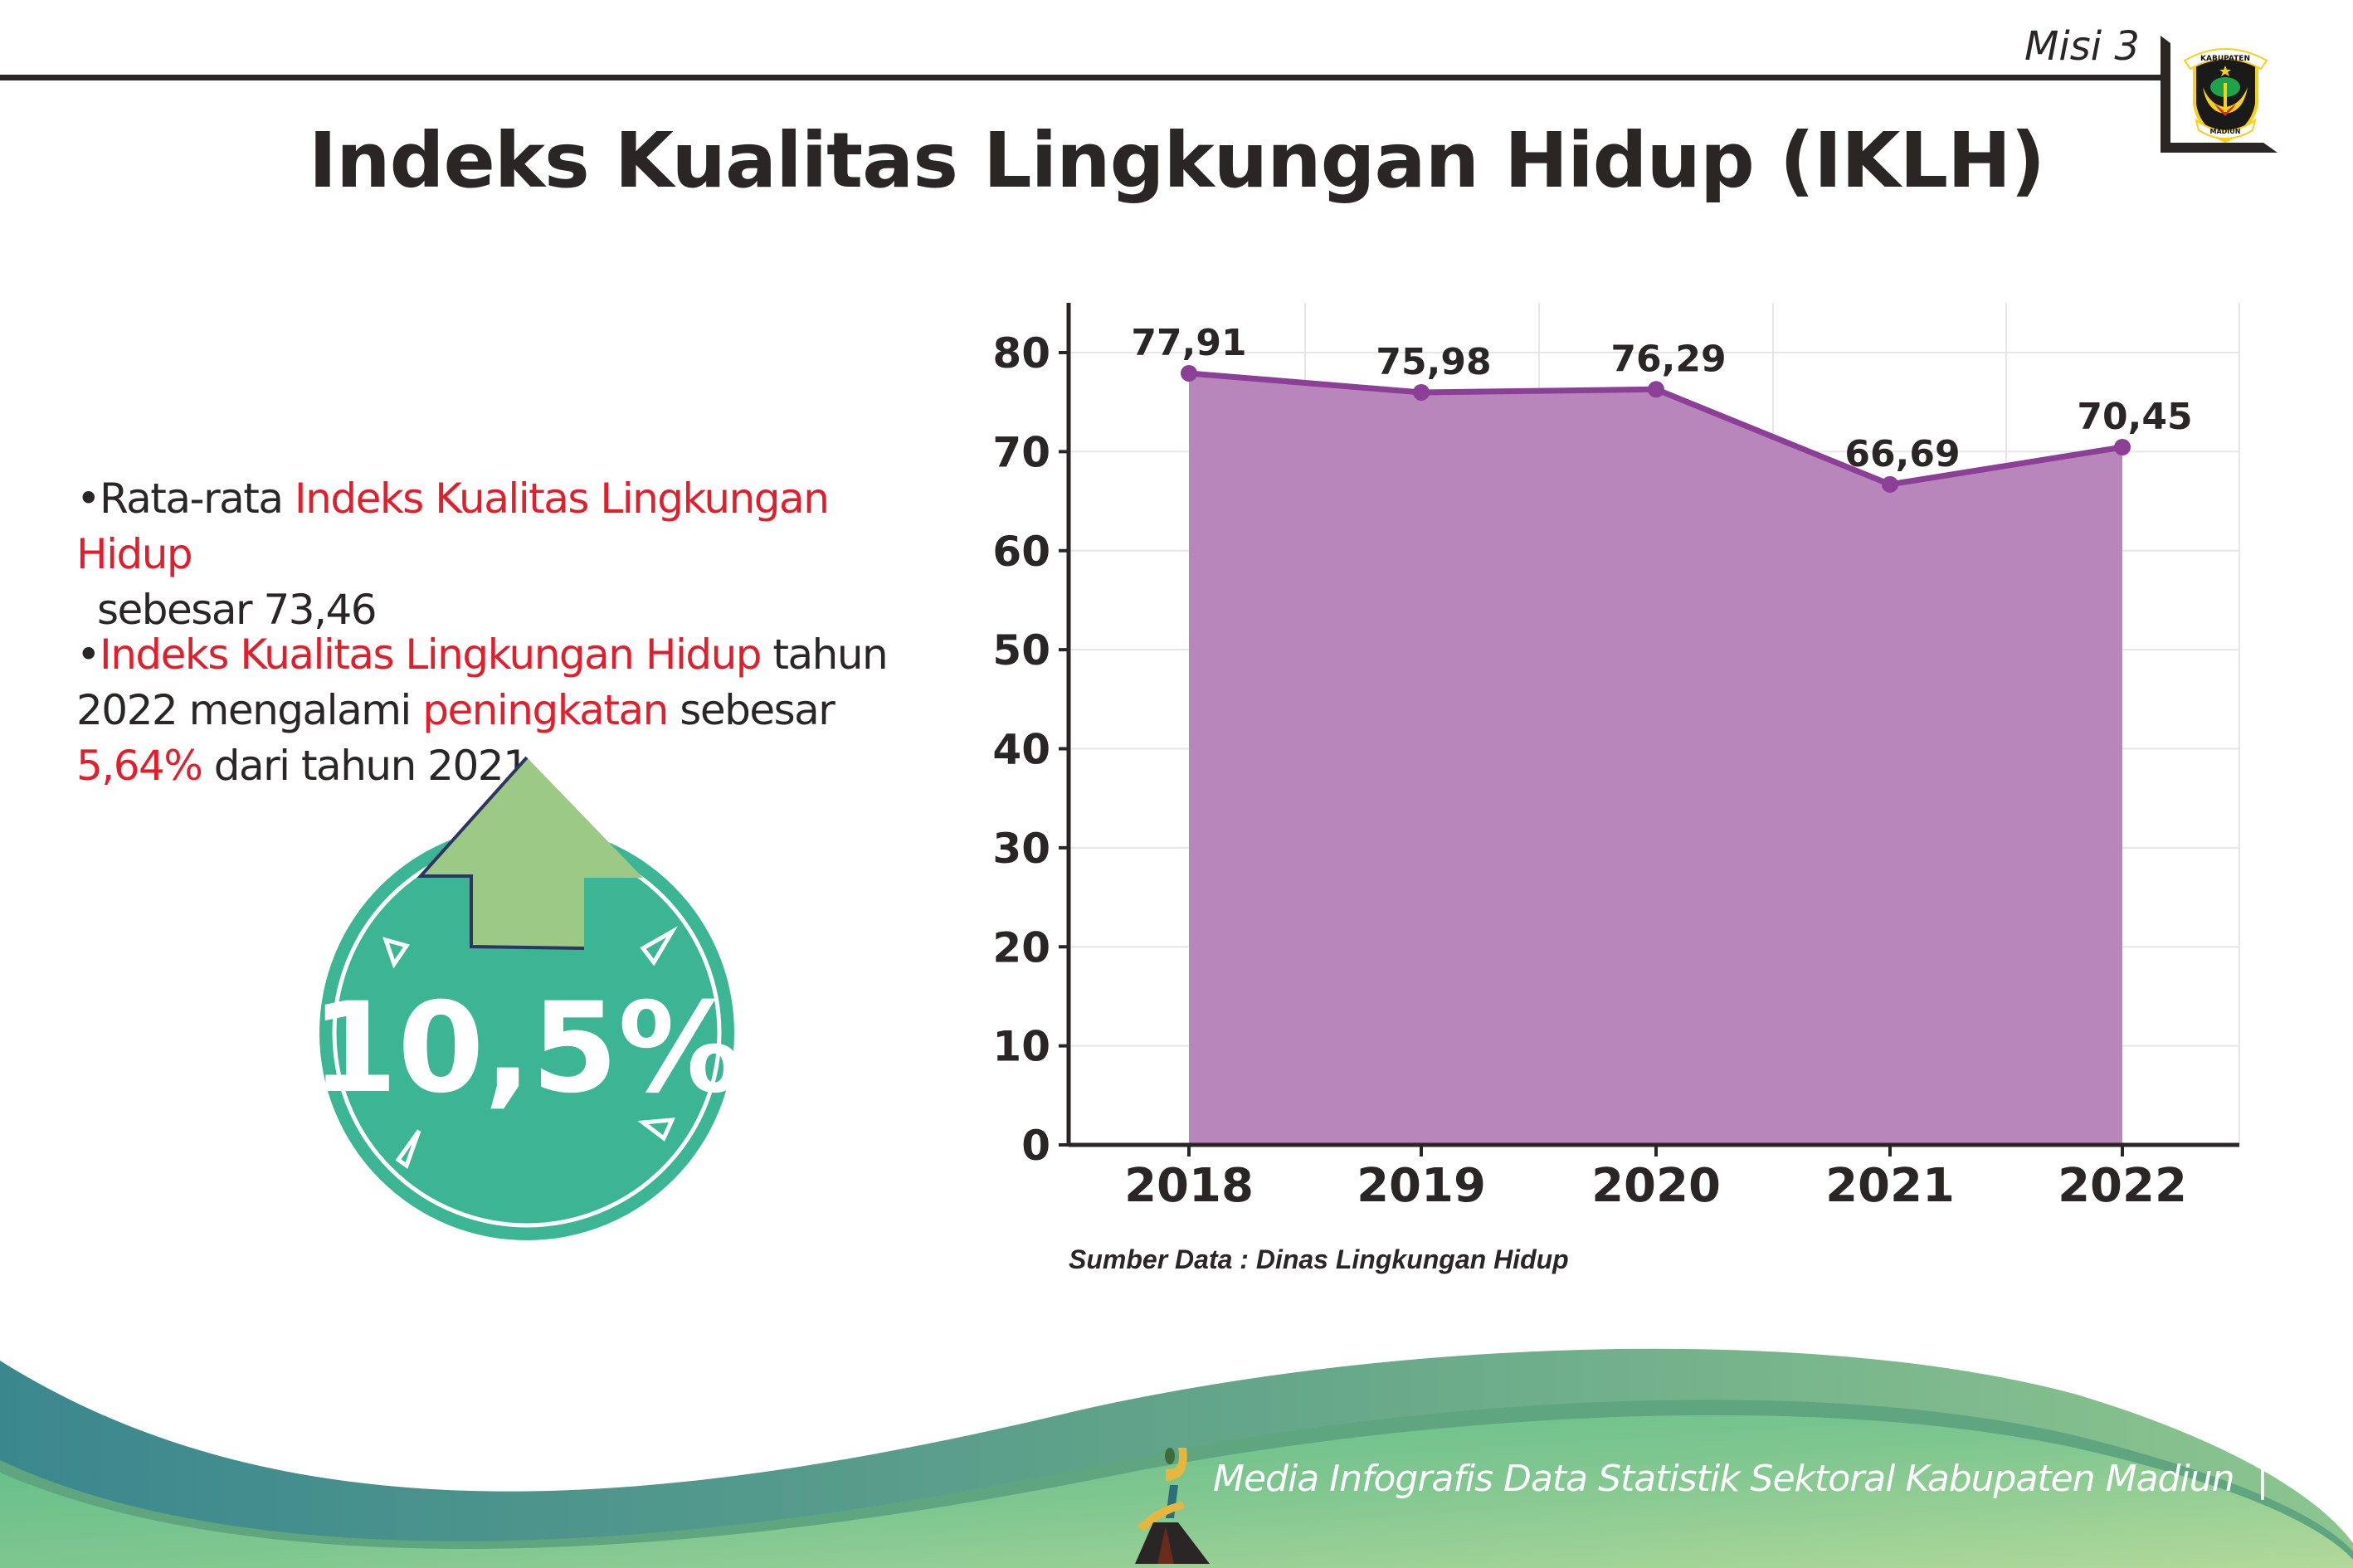  Describe the element at coordinates (1188, 343) in the screenshot. I see `data-label-2018: 77,91` at that location.